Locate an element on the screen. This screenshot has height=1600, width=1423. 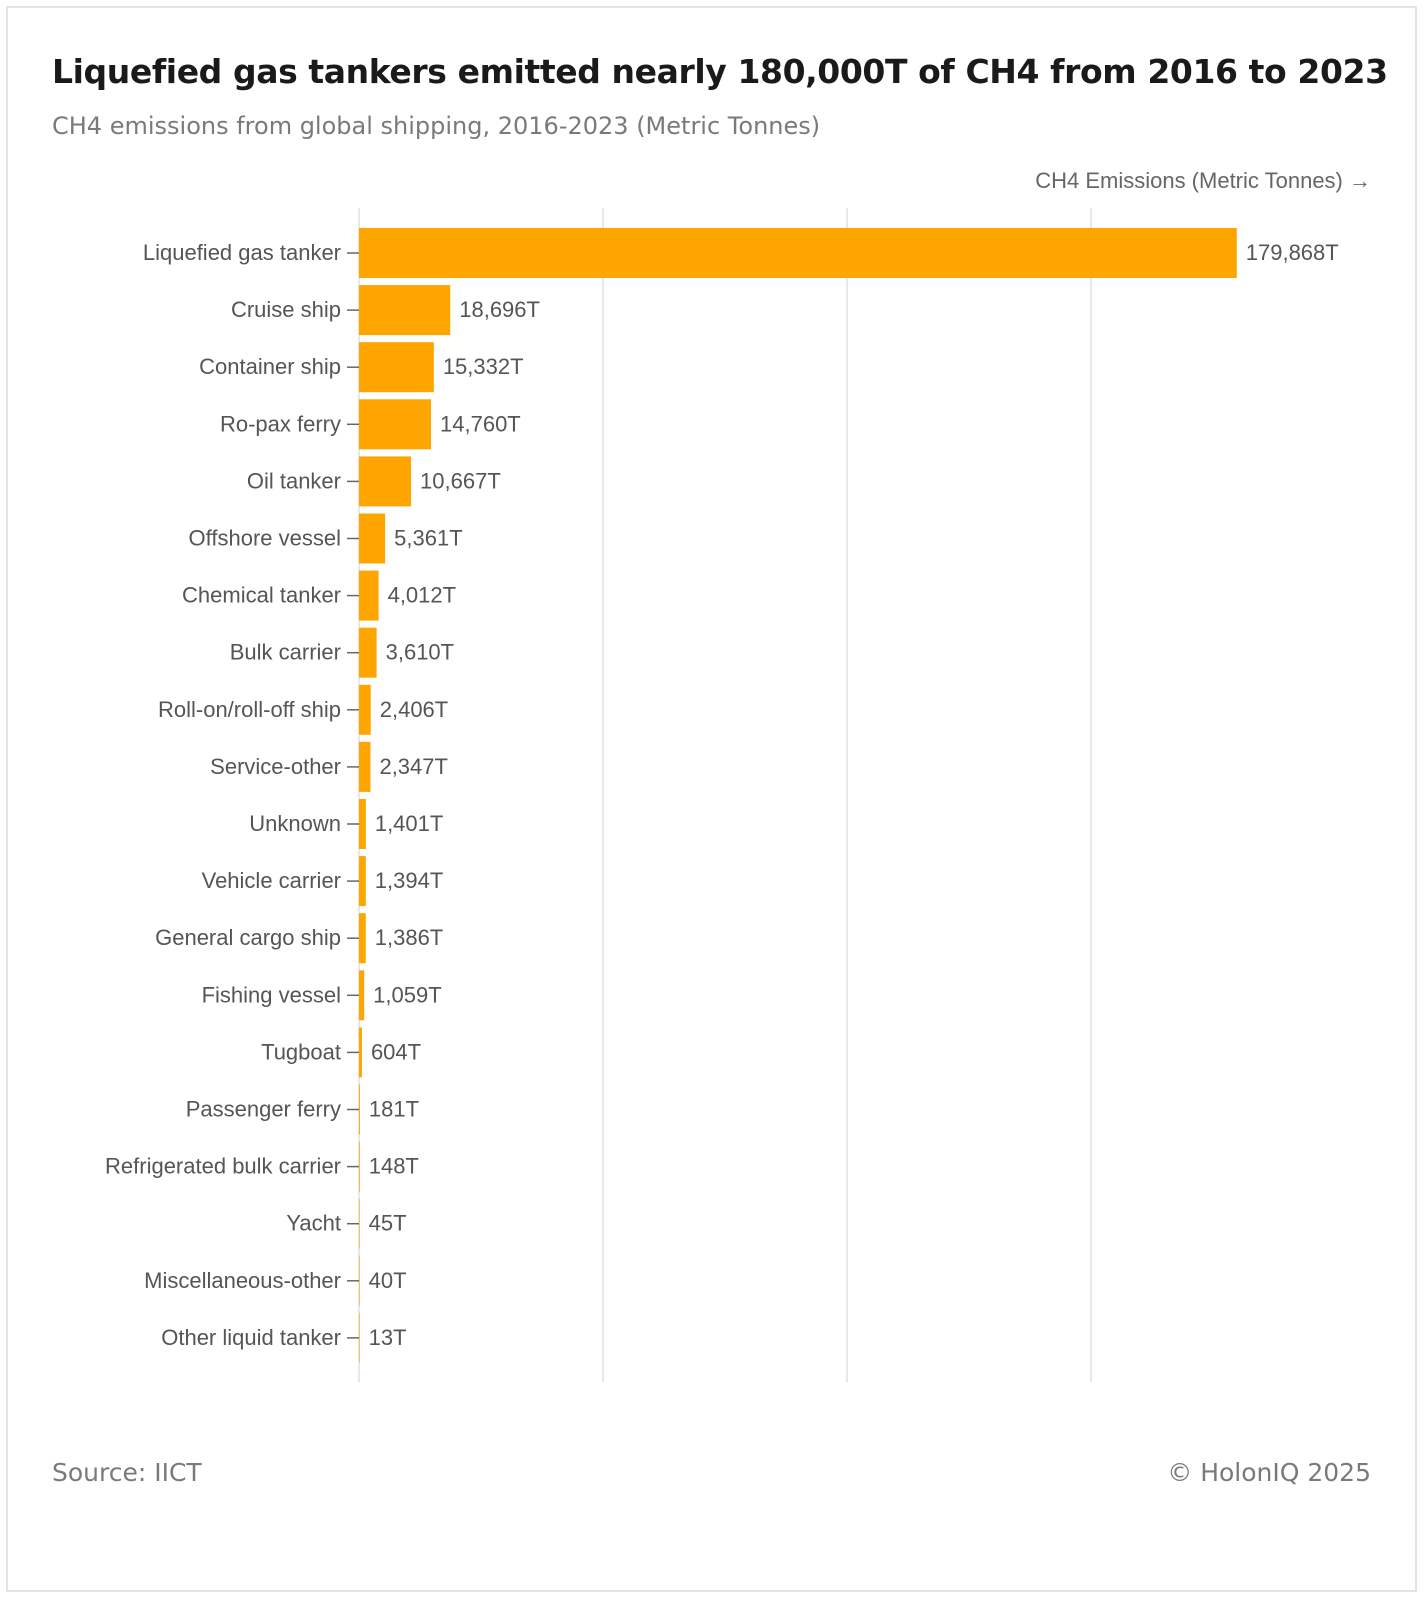
y-tick-label: Passenger ferry is located at coordinates (263, 1109).